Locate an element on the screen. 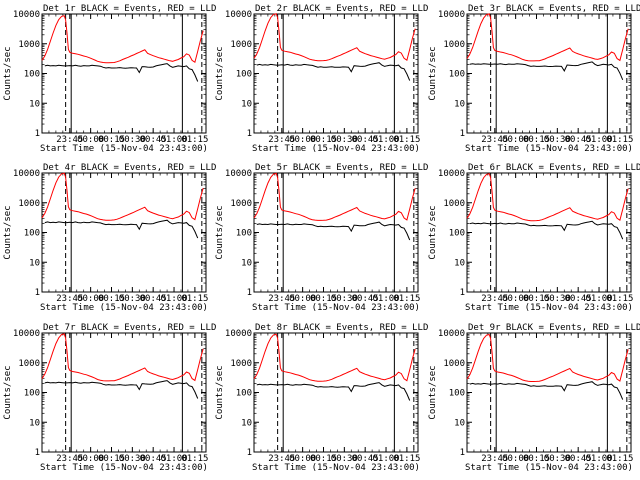  panel-title: Det 6r BLACK = Events, RED = LLD is located at coordinates (554, 168).